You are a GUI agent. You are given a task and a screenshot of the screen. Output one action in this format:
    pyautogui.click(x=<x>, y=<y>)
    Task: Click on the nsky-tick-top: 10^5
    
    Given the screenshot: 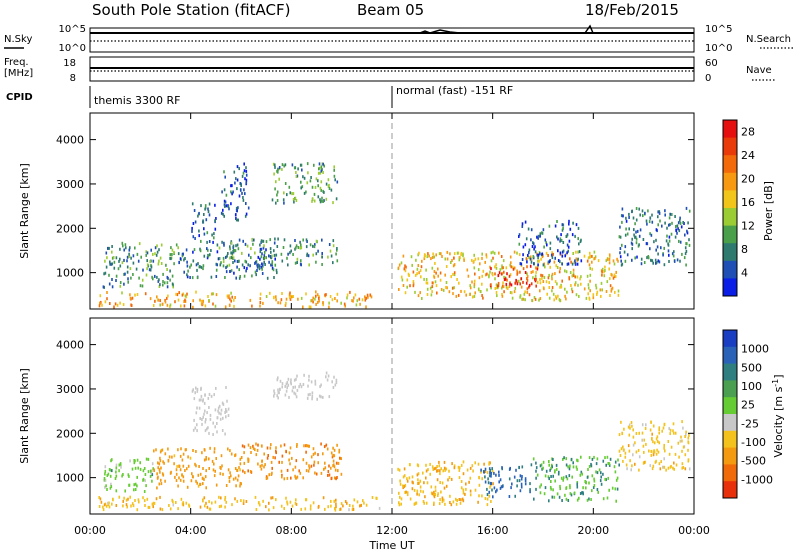 What is the action you would take?
    pyautogui.click(x=72, y=29)
    